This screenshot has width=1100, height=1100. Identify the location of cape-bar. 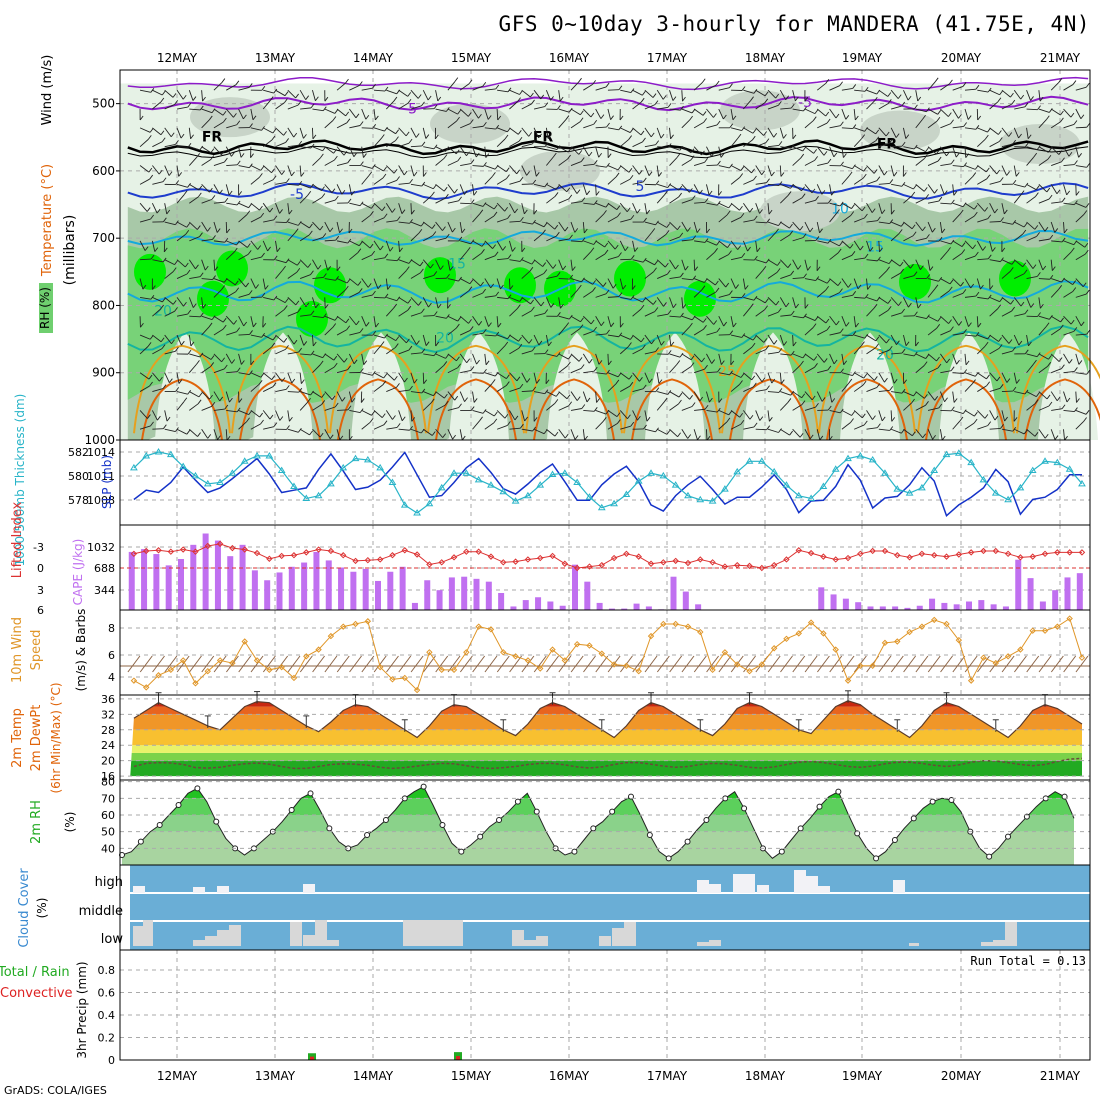
(279, 591).